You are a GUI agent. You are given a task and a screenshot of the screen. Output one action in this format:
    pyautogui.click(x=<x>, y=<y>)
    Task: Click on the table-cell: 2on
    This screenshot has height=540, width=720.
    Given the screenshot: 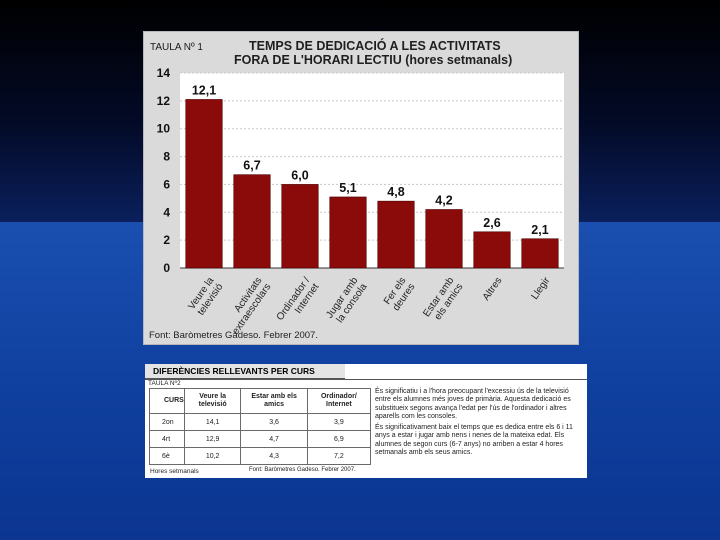 What is the action you would take?
    pyautogui.click(x=167, y=422)
    